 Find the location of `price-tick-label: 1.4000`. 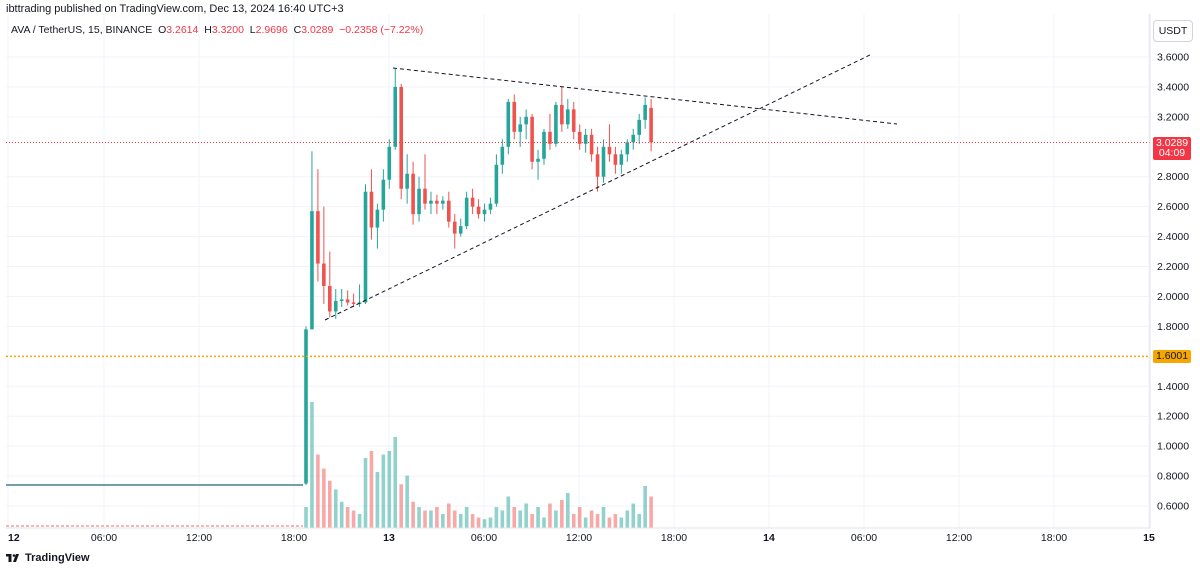

price-tick-label: 1.4000 is located at coordinates (1173, 387).